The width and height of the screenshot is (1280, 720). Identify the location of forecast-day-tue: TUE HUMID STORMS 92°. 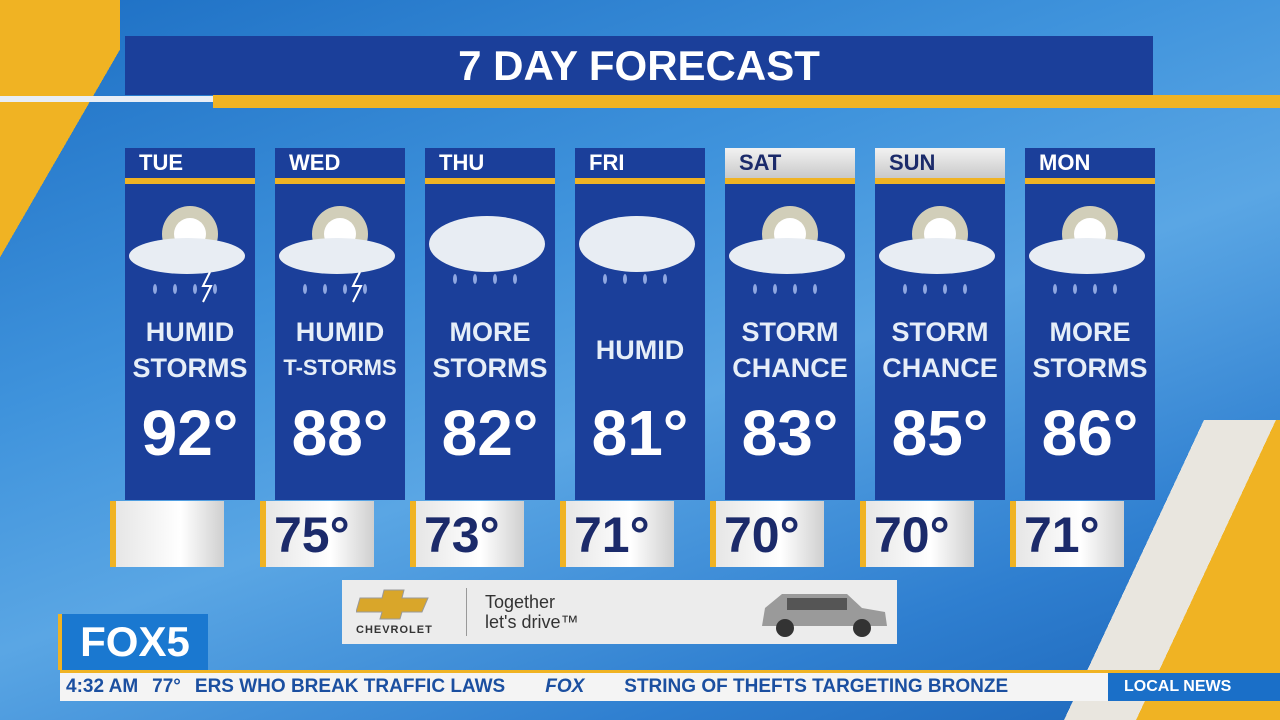
(190, 324).